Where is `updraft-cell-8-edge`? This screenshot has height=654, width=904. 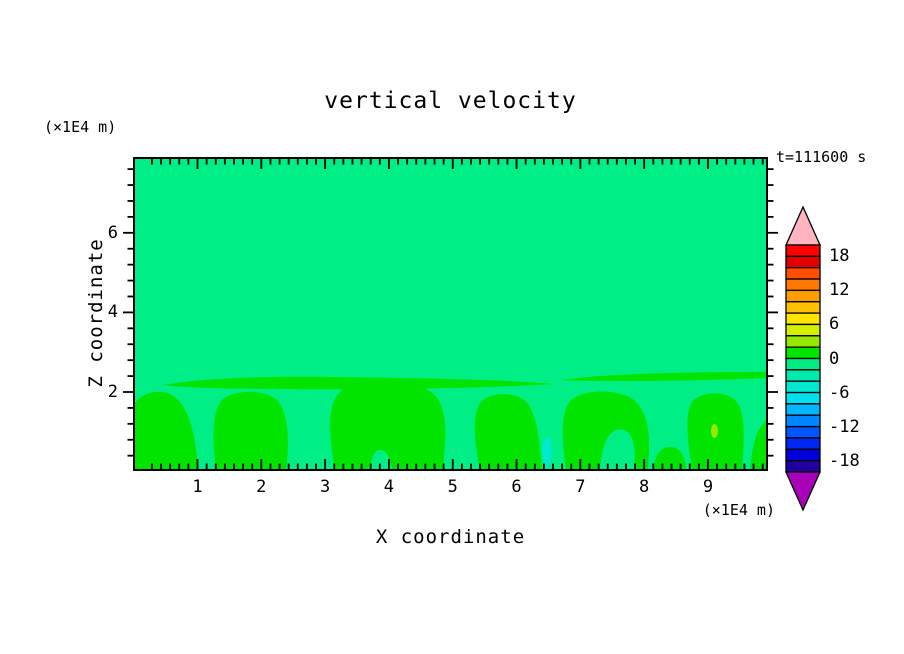 updraft-cell-8-edge is located at coordinates (758, 445).